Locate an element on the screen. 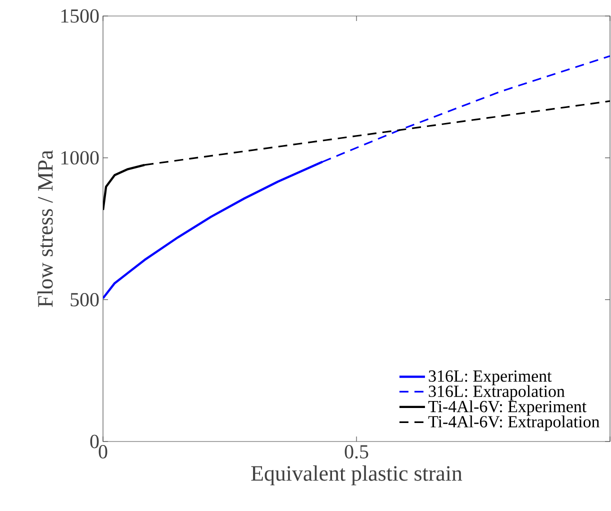  x-tick-label: 0.5 is located at coordinates (356, 452).